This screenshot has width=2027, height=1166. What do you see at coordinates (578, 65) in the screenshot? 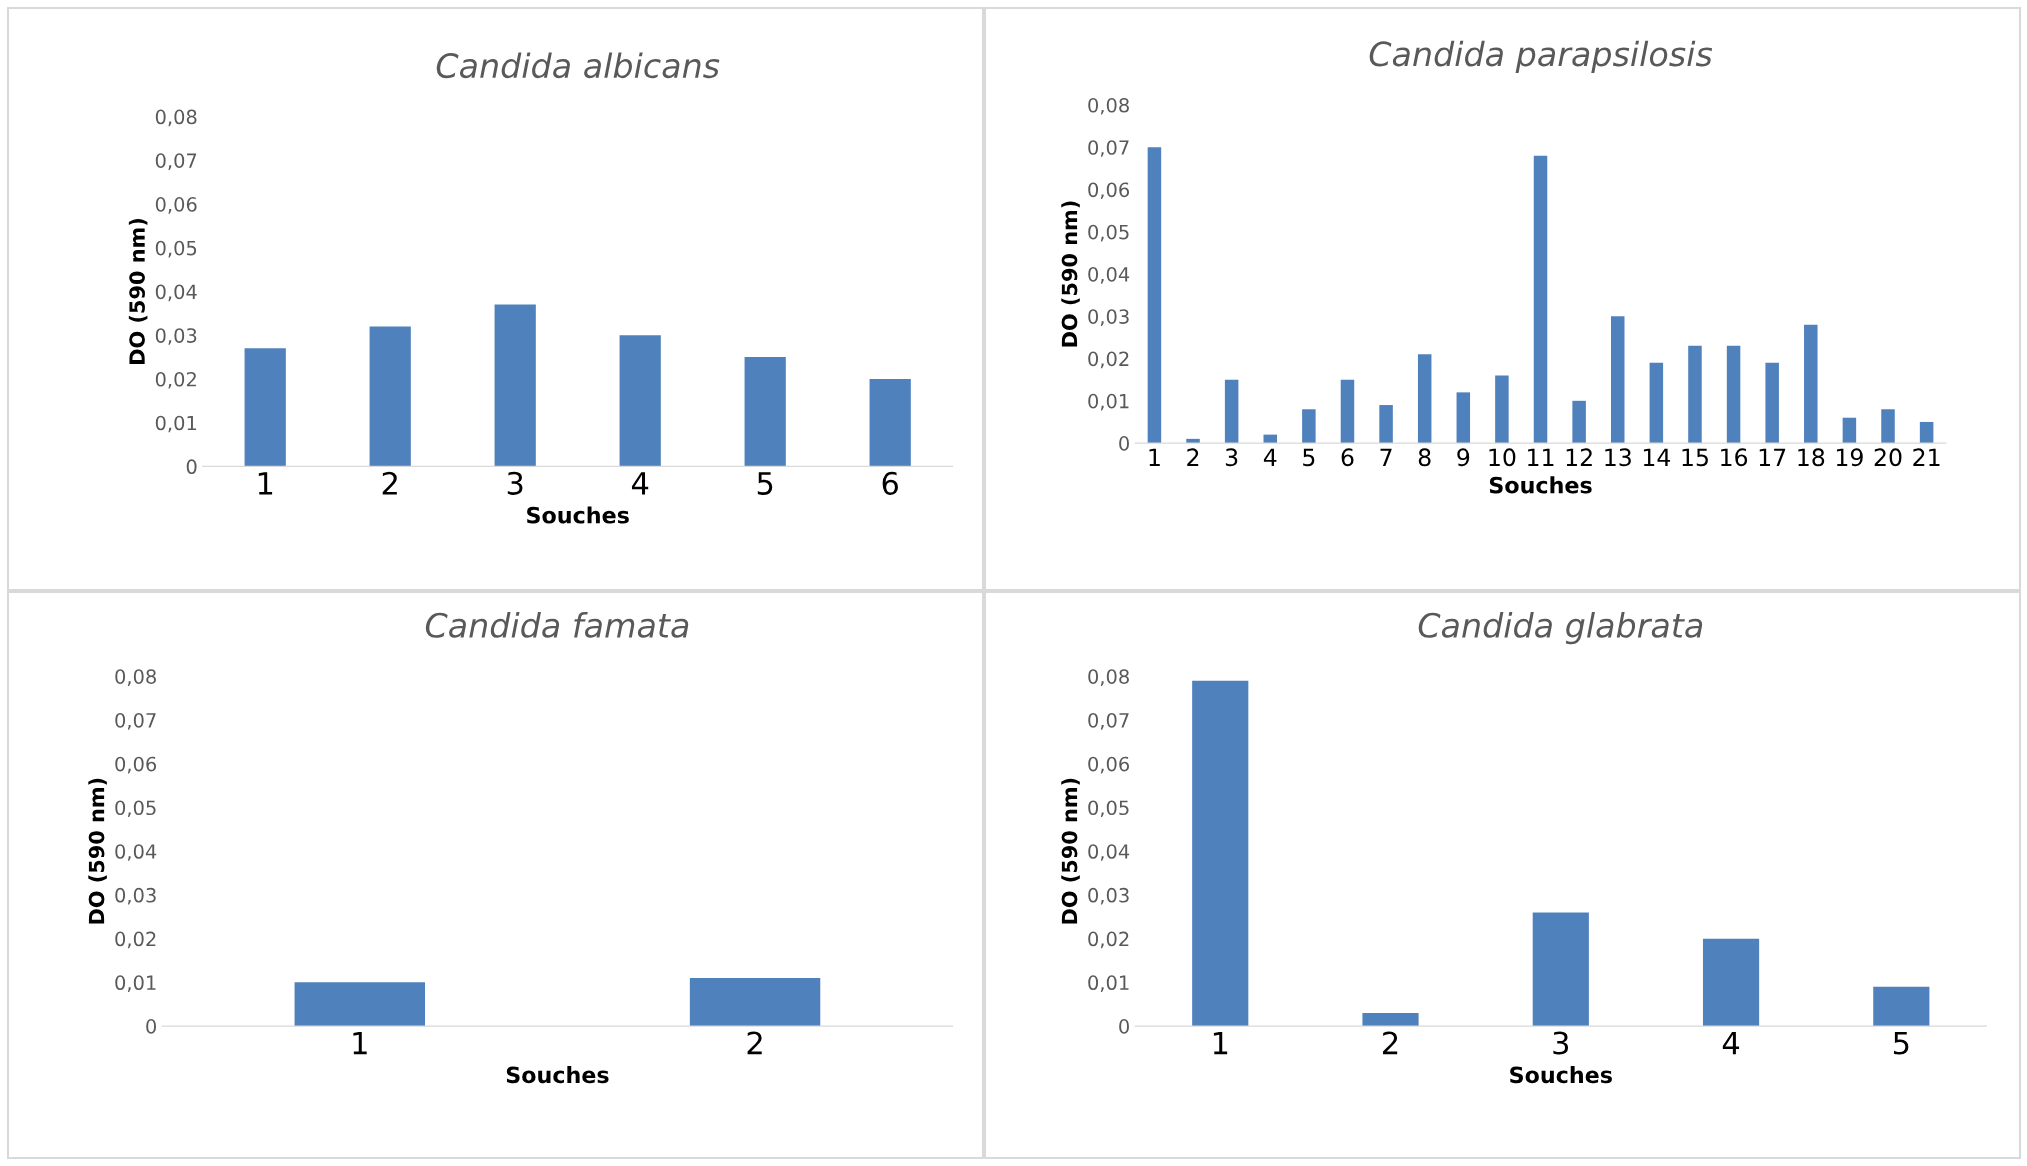
I see `chart-title: Candida albicans` at bounding box center [578, 65].